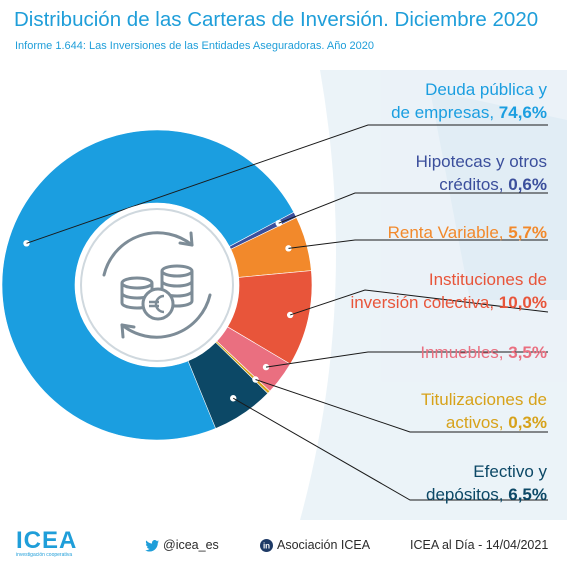 This screenshot has height=567, width=567. What do you see at coordinates (510, 471) in the screenshot?
I see `label-line1: Efectivo y` at bounding box center [510, 471].